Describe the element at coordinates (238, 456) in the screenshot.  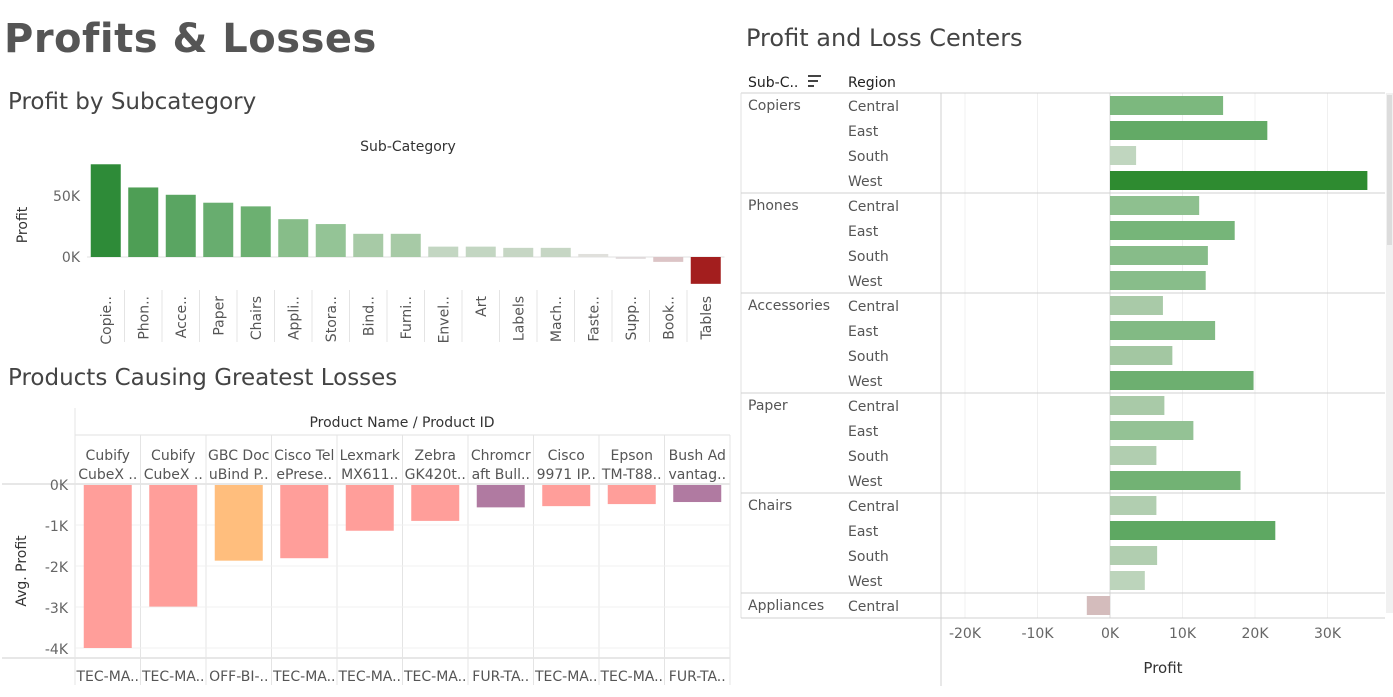
I see `product-name-label: GBC Doc` at that location.